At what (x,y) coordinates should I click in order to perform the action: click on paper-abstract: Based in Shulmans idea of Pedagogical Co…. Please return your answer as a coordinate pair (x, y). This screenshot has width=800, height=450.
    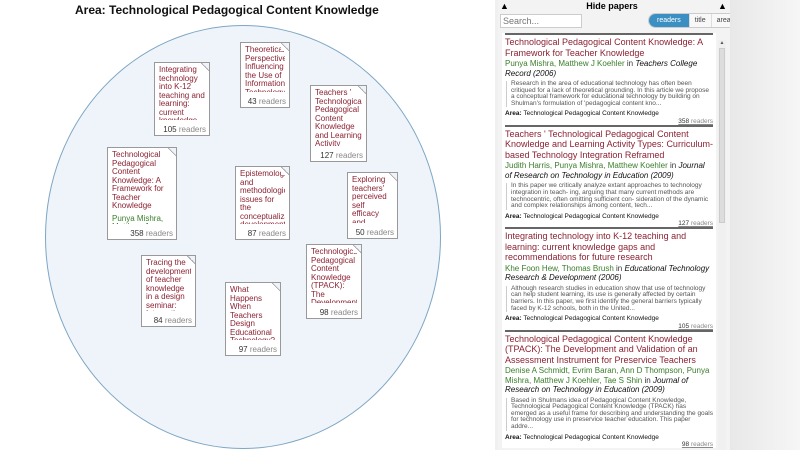
    Looking at the image, I should click on (609, 414).